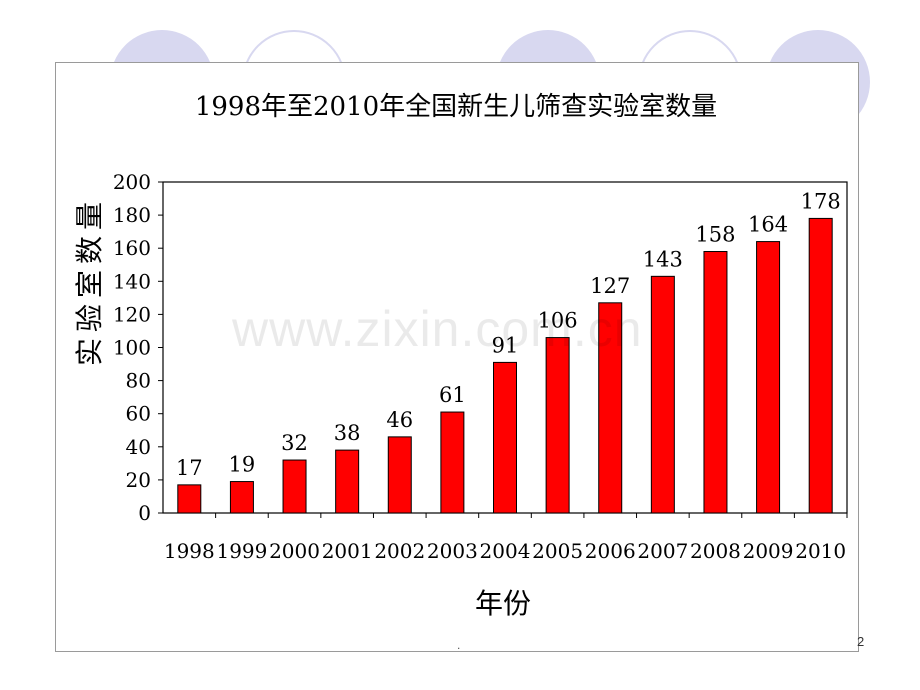  Describe the element at coordinates (610, 286) in the screenshot. I see `data-label-2006: 127` at that location.